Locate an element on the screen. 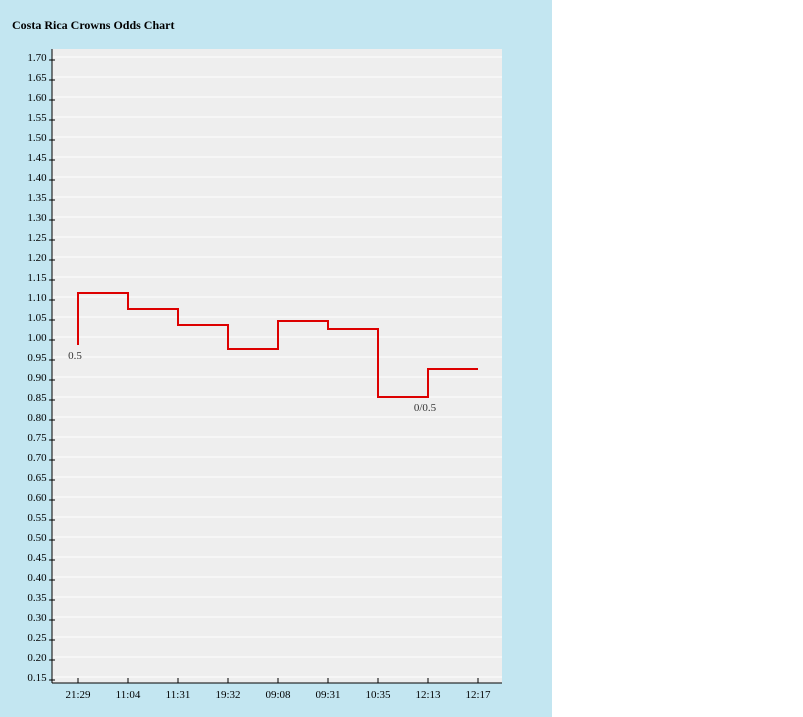  y-tick-label: 0.80 is located at coordinates (37, 418).